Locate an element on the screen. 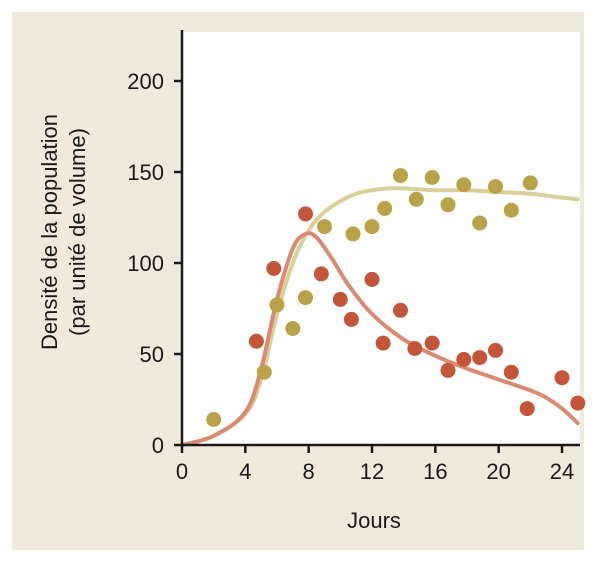 This screenshot has height=563, width=595. y-axis-title-line2: (par unité de volume) is located at coordinates (77, 232).